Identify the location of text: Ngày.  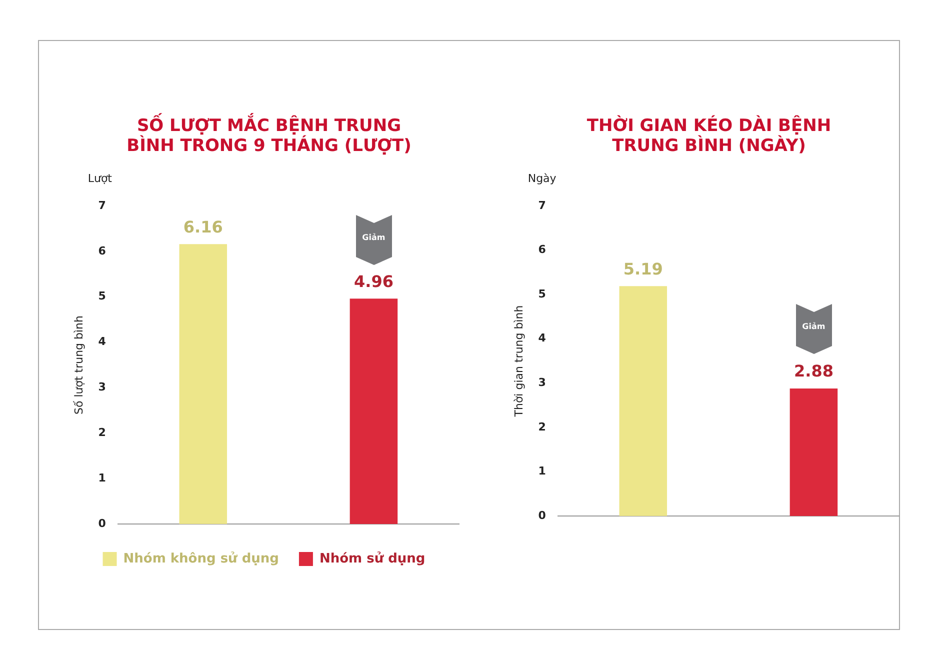
(542, 178).